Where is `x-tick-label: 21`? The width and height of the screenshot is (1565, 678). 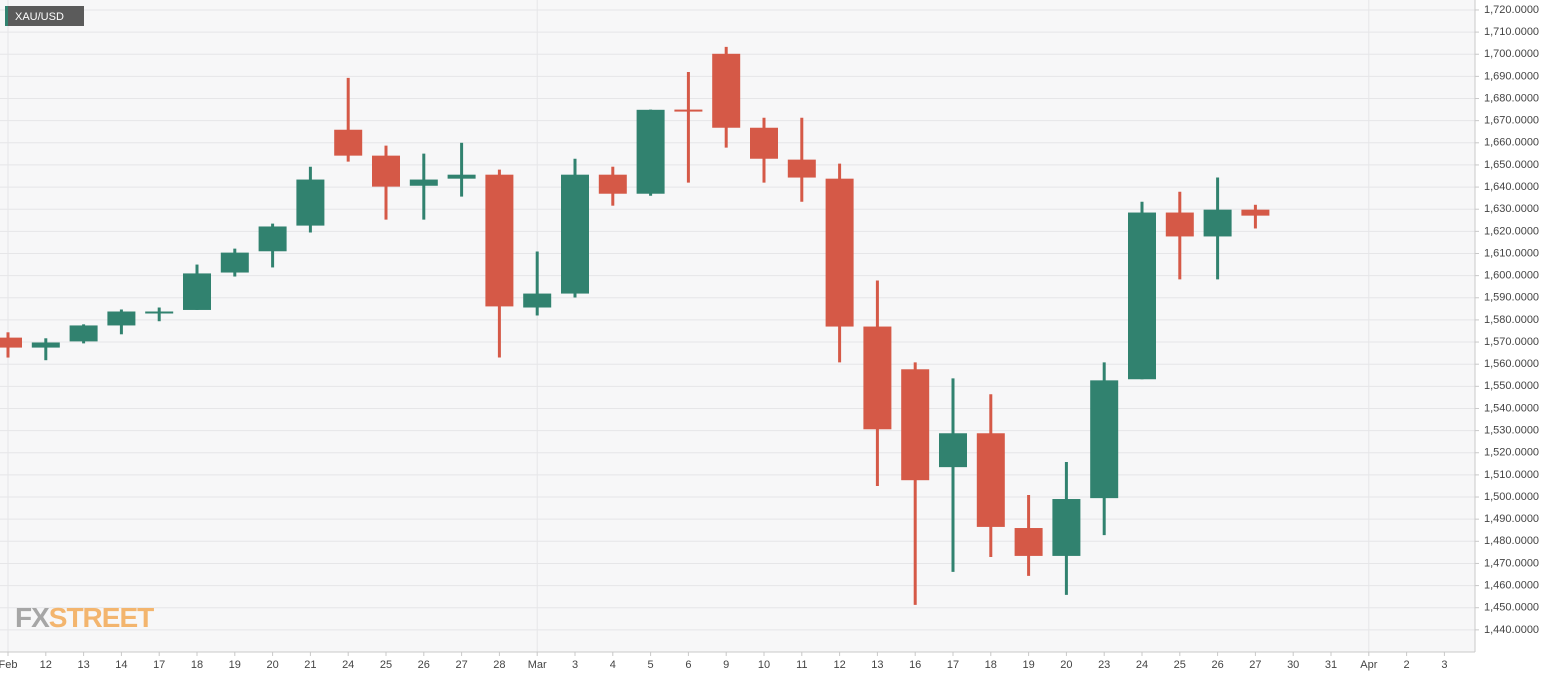
x-tick-label: 21 is located at coordinates (310, 665).